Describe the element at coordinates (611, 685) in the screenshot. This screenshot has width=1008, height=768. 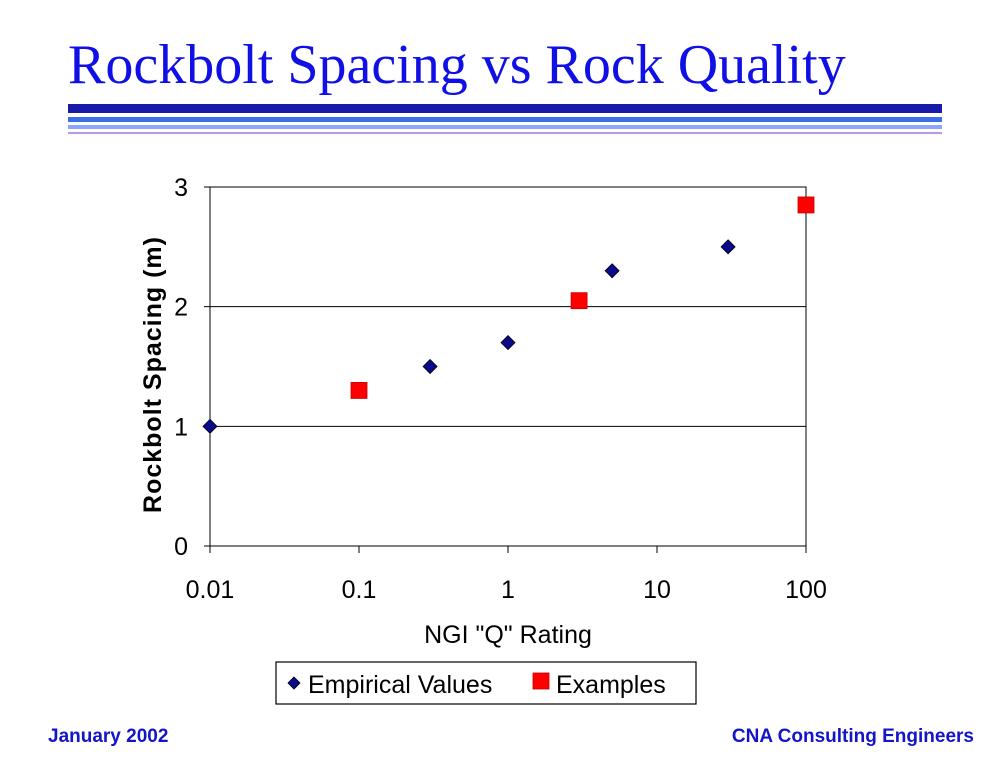
I see `legend-label-examples: Examples` at that location.